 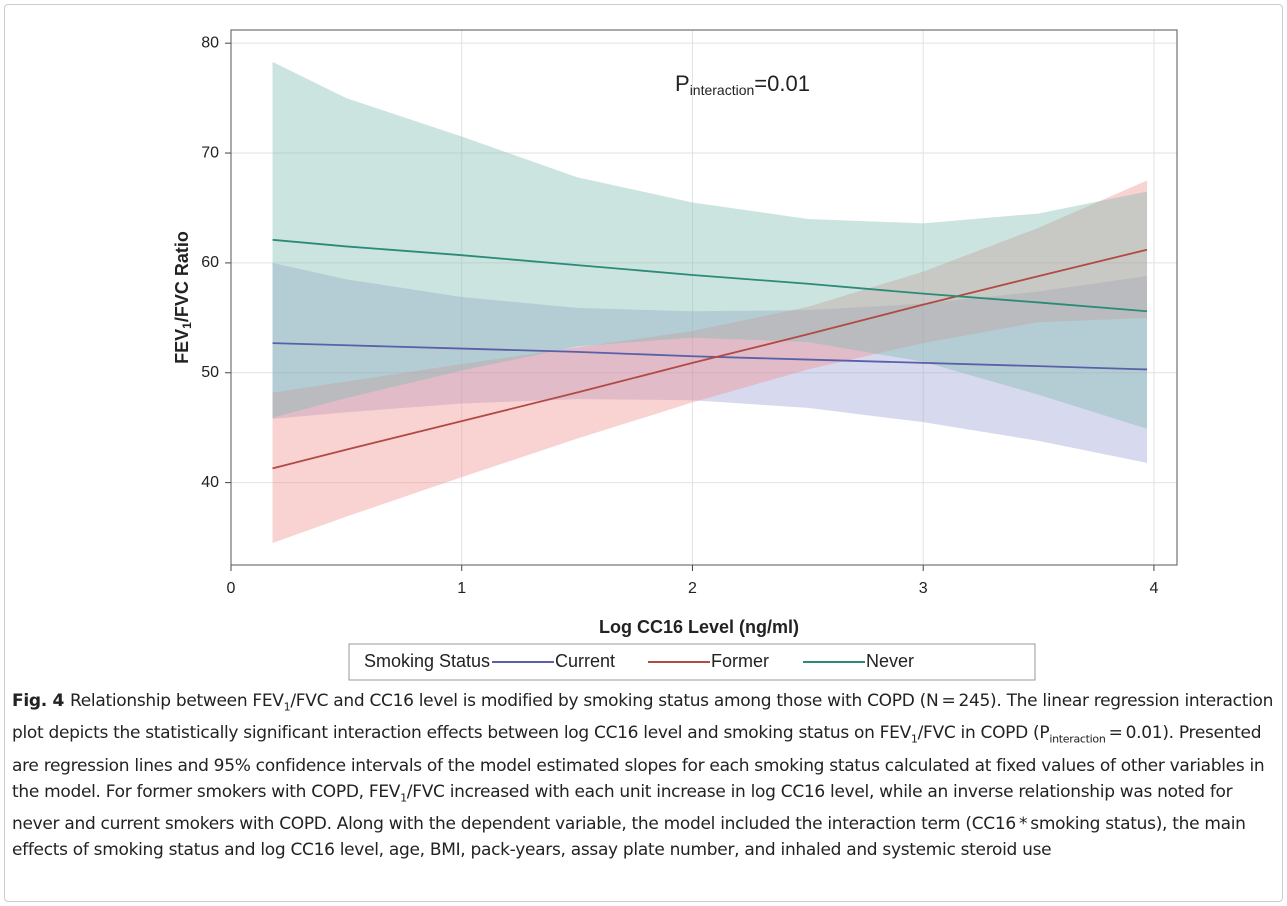 I want to click on caption-subscript: interaction, so click(x=1077, y=739).